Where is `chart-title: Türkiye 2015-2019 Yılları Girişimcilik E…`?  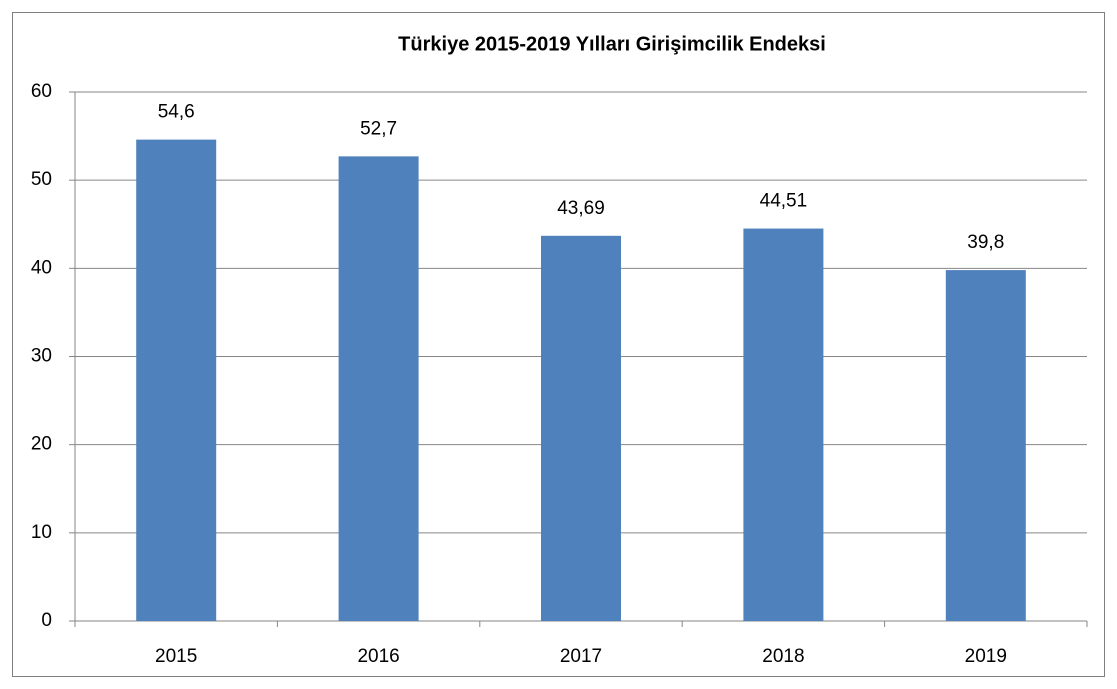 chart-title: Türkiye 2015-2019 Yılları Girişimcilik E… is located at coordinates (612, 44).